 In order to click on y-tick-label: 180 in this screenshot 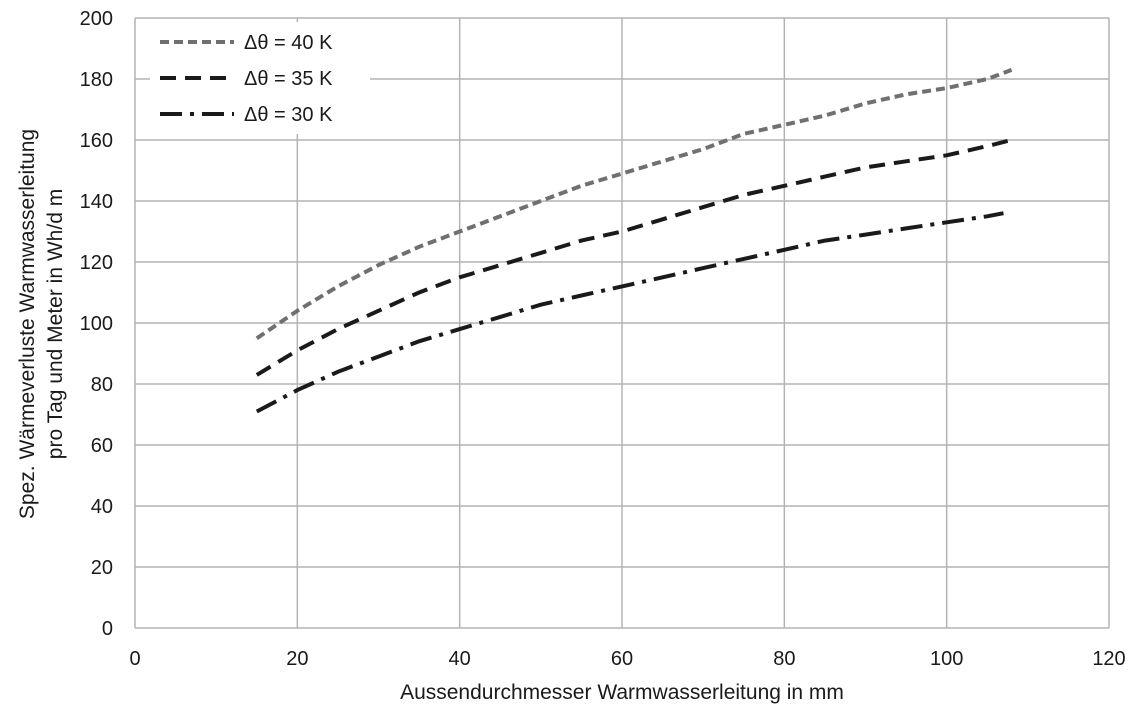, I will do `click(96, 80)`.